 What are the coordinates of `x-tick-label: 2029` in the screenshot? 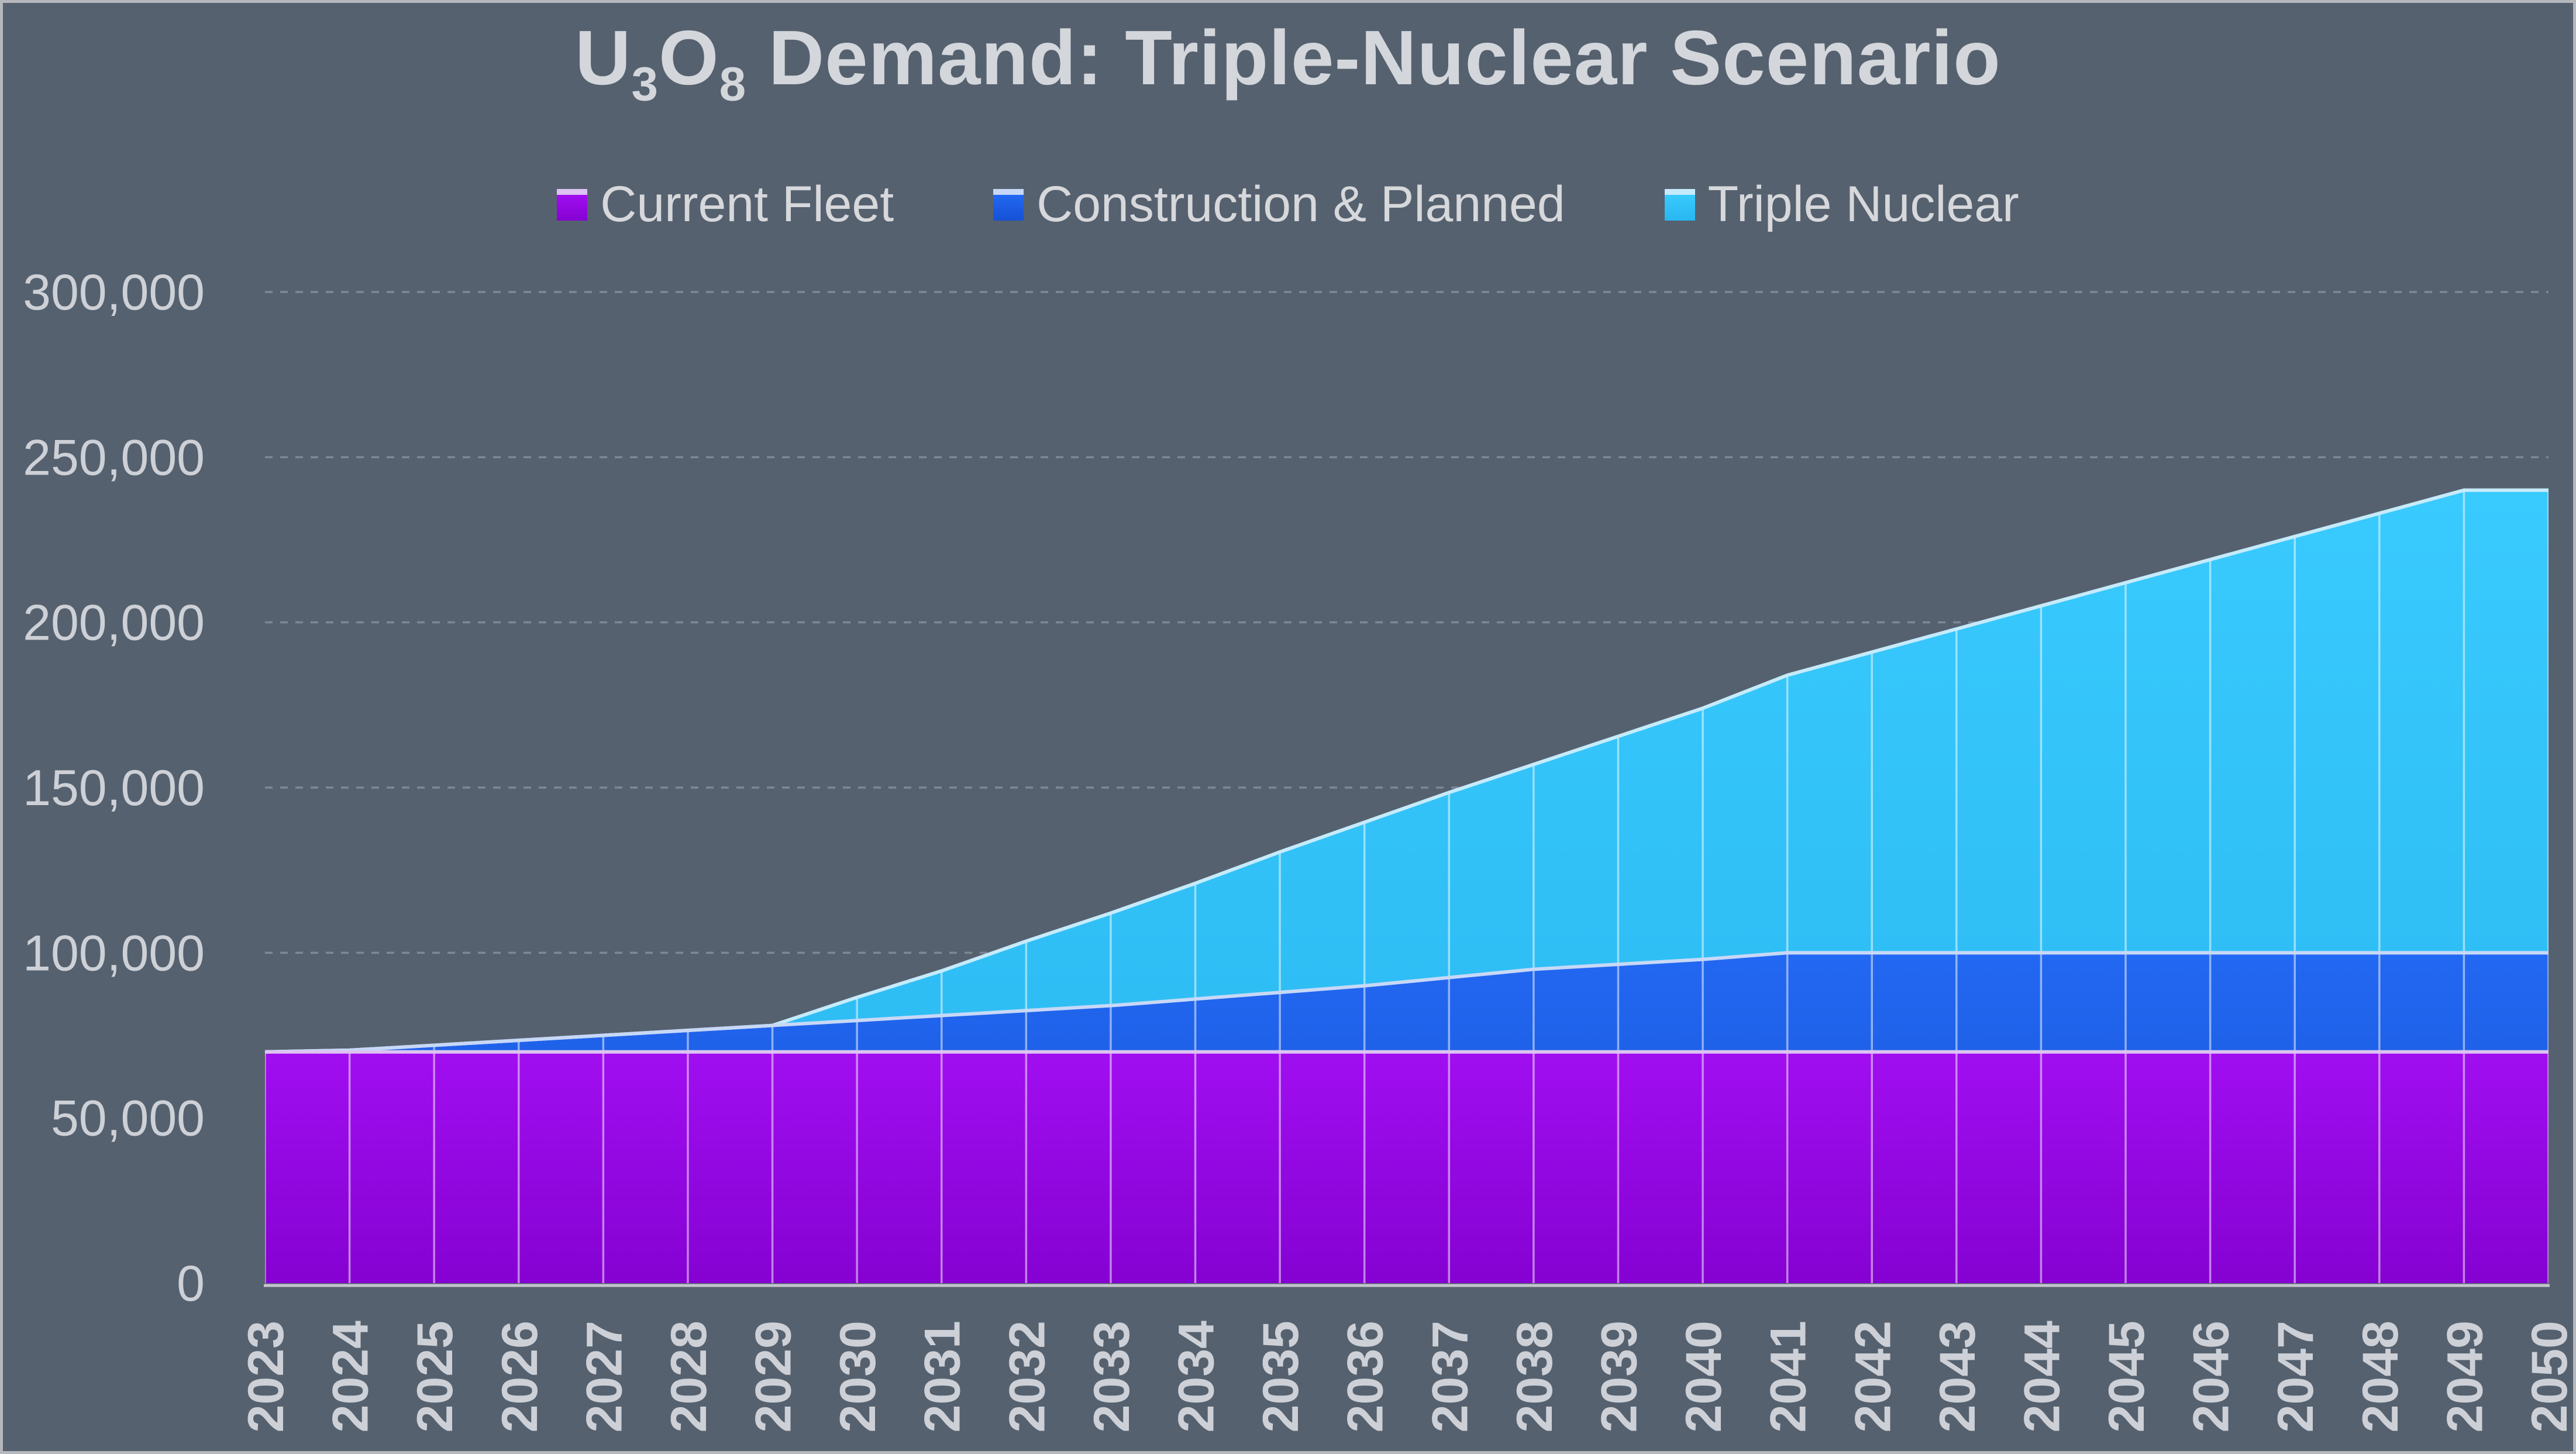 It's located at (774, 1377).